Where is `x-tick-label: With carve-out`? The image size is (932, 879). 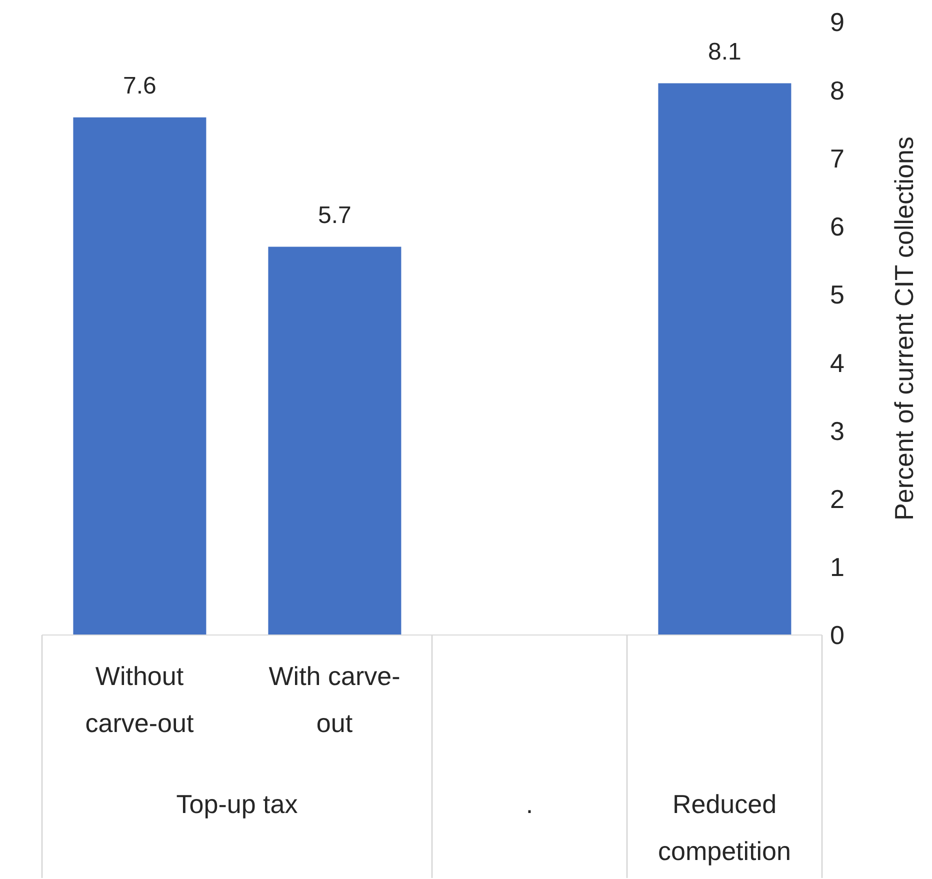
x-tick-label: With carve-out is located at coordinates (334, 699).